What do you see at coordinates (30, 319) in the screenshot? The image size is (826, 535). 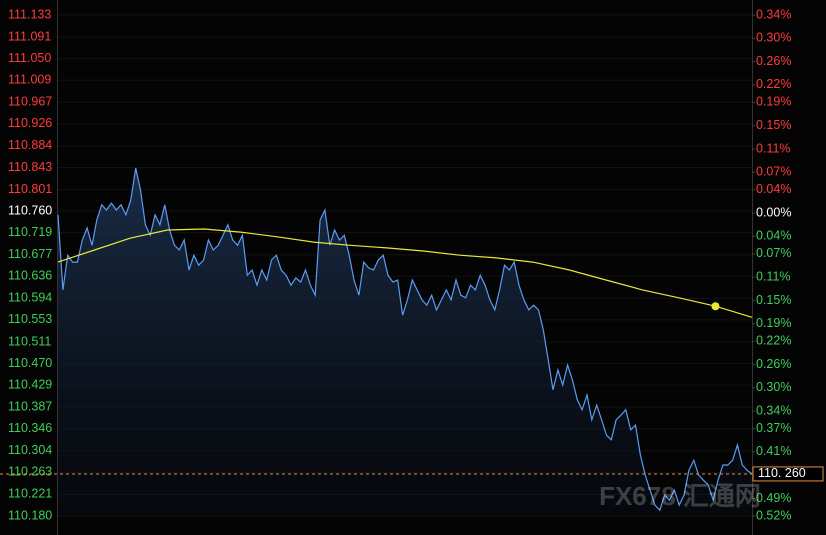 I see `y-tick-label: 110.553` at bounding box center [30, 319].